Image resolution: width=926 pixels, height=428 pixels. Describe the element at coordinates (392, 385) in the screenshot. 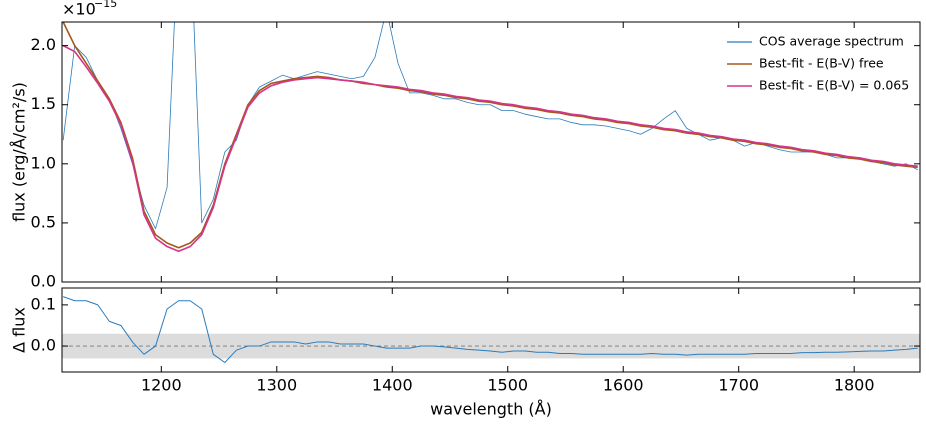

I see `x-tick-label: 1400` at that location.